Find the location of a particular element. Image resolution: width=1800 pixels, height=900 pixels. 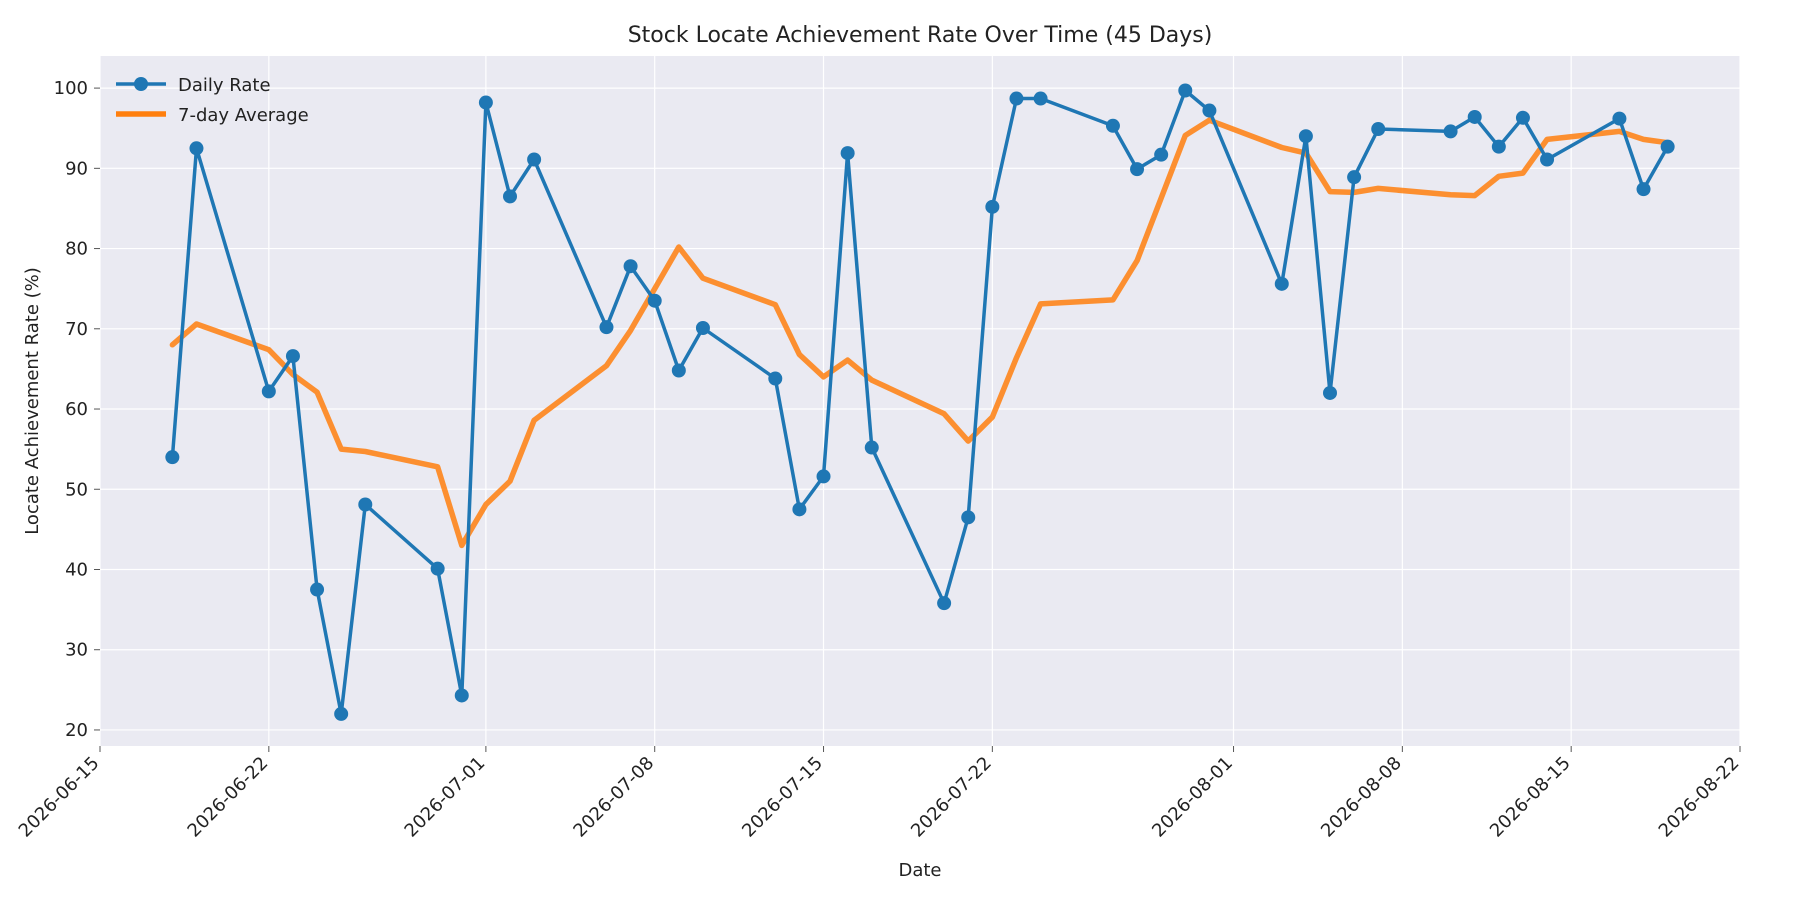

y-tick-label: 70 is located at coordinates (76, 329).